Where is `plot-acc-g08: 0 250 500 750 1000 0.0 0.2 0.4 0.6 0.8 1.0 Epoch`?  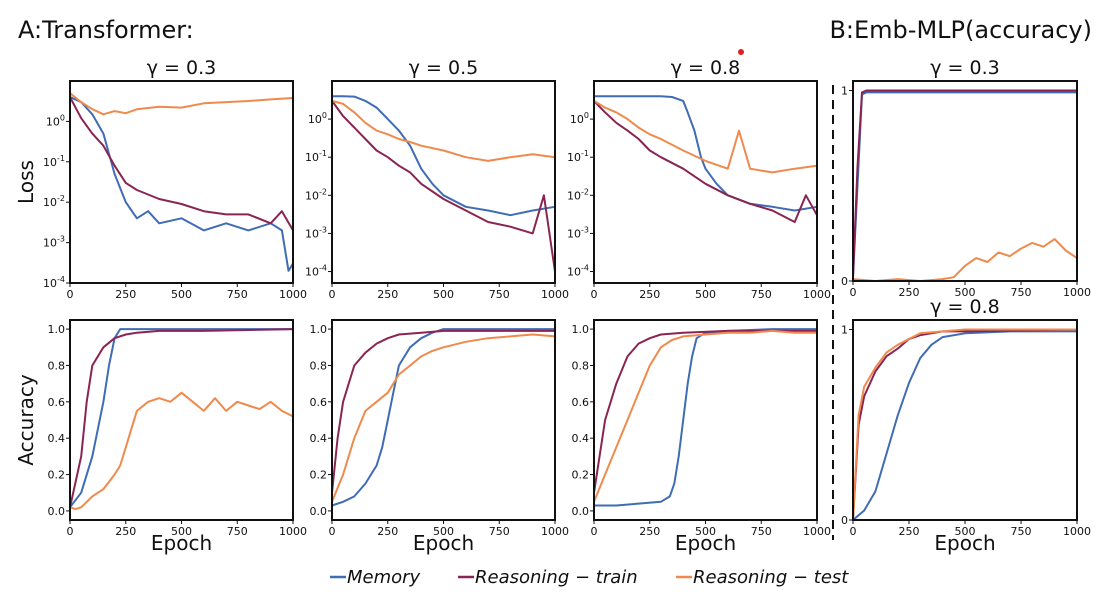 plot-acc-g08: 0 250 500 750 1000 0.0 0.2 0.4 0.6 0.8 1.0 Epoch is located at coordinates (701, 437).